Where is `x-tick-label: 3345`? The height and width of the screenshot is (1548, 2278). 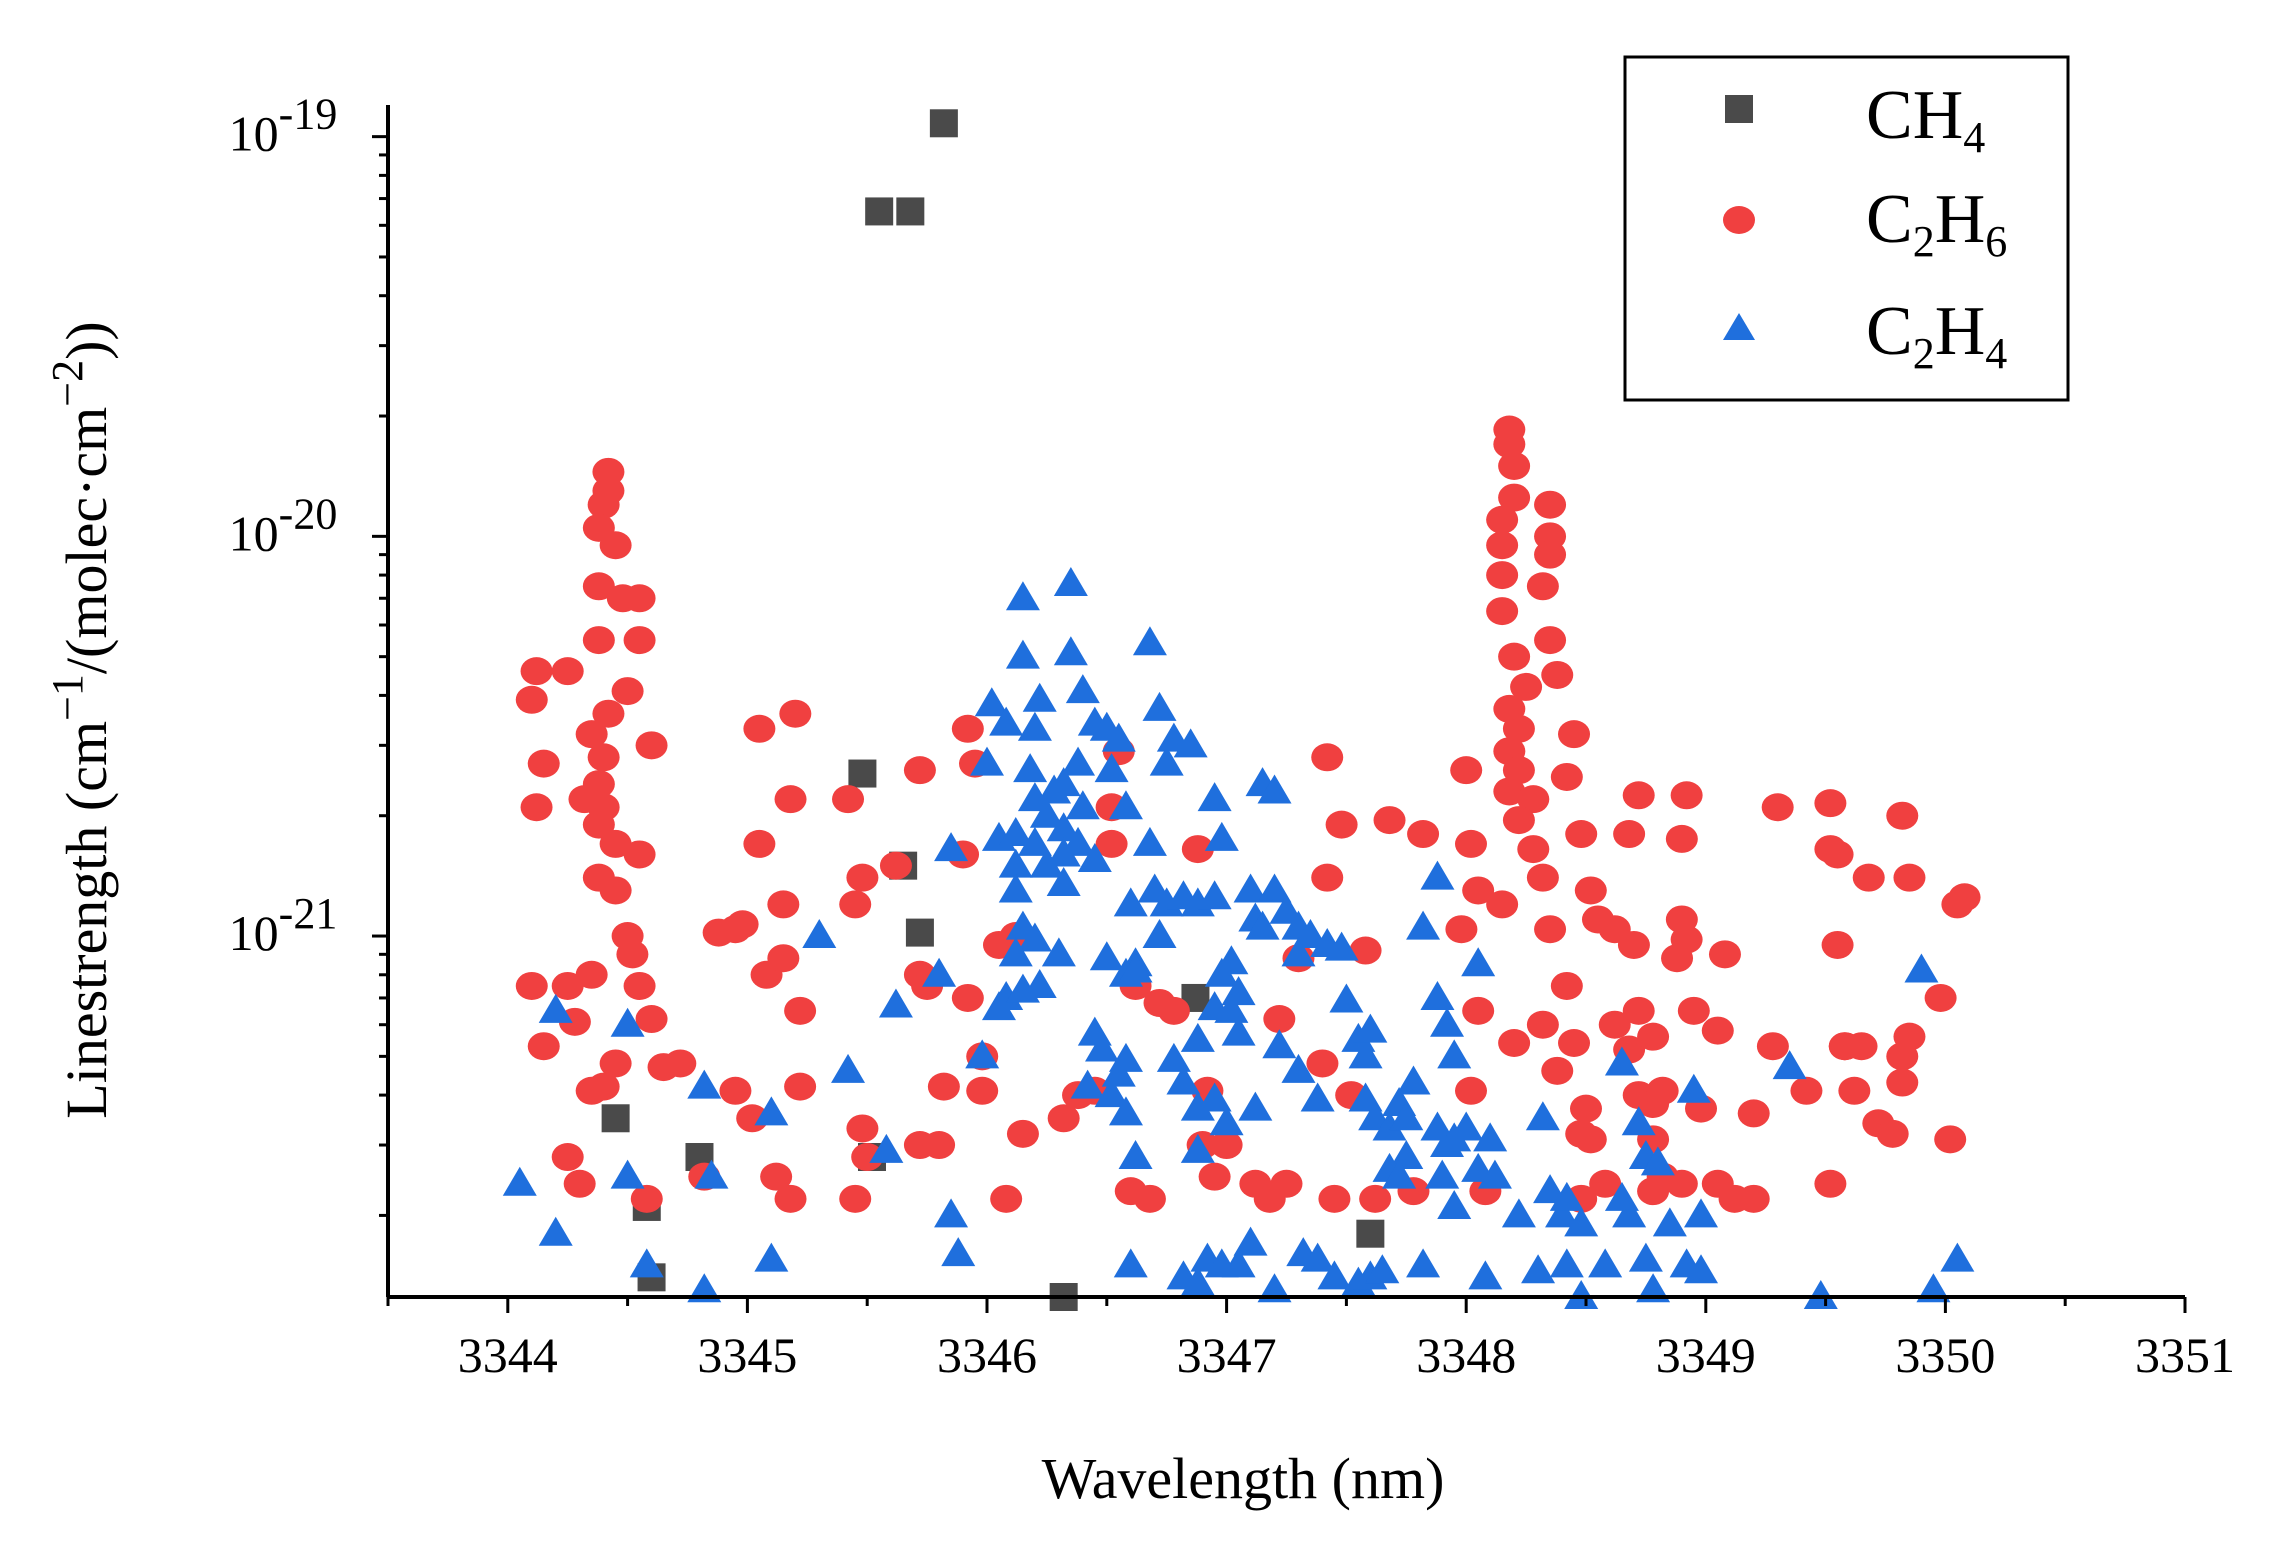 x-tick-label: 3345 is located at coordinates (747, 1355).